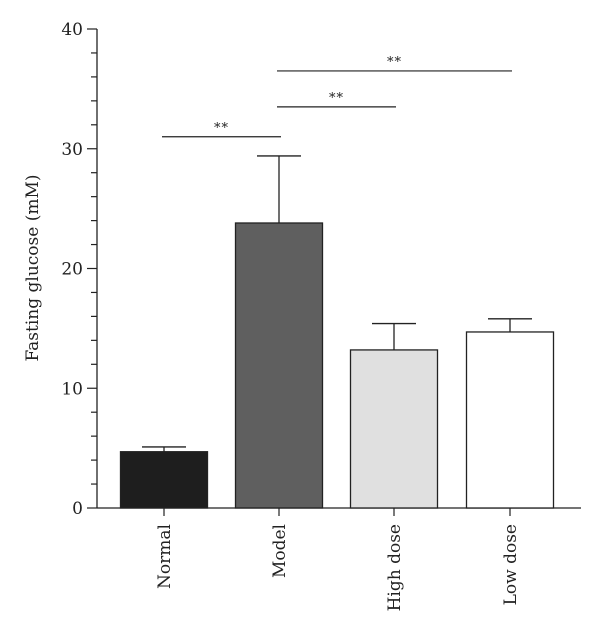  Describe the element at coordinates (395, 567) in the screenshot. I see `x-category-label: High dose` at that location.